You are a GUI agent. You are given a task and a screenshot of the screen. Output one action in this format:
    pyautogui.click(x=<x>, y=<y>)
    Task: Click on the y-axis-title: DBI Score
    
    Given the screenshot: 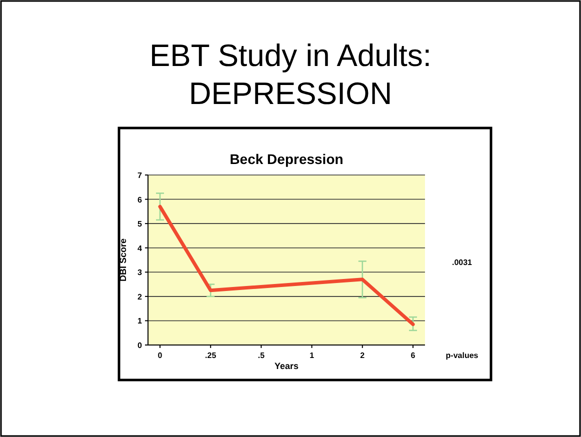 What is the action you would take?
    pyautogui.click(x=123, y=260)
    